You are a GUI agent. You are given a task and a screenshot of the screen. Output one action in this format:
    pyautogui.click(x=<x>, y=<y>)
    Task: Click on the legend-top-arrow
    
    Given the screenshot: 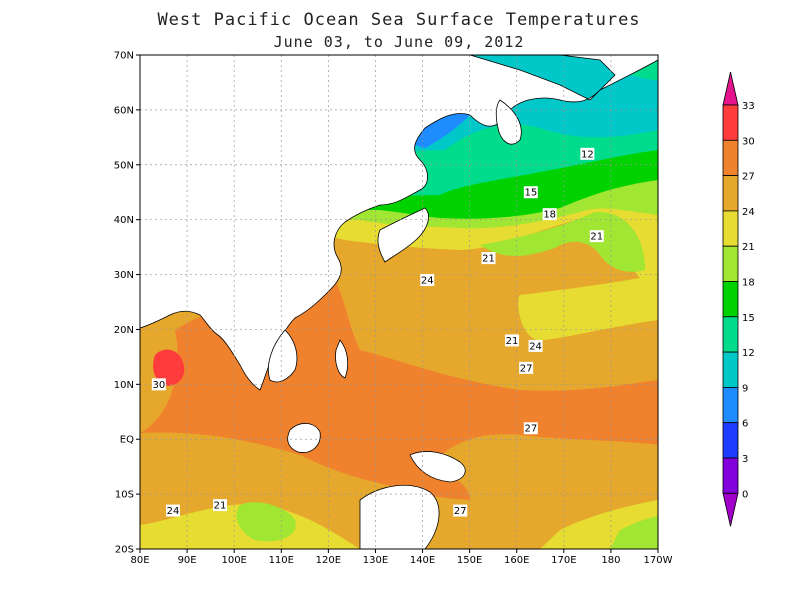 What is the action you would take?
    pyautogui.click(x=730, y=88)
    